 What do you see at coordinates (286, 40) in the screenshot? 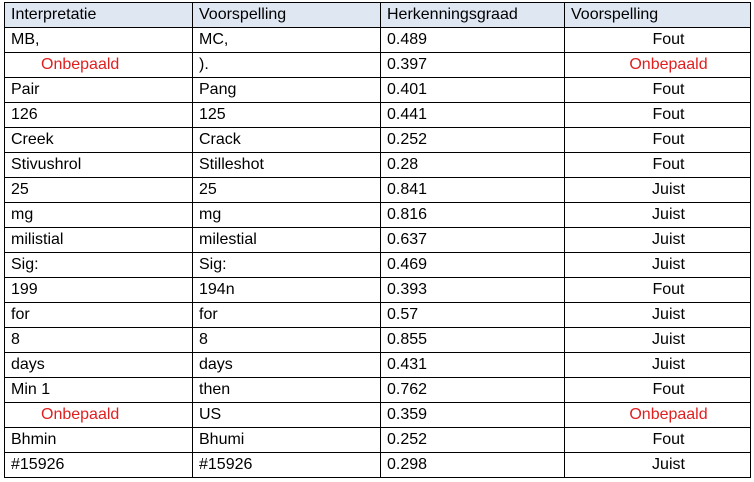
I see `prediction-cell: MC,` at bounding box center [286, 40].